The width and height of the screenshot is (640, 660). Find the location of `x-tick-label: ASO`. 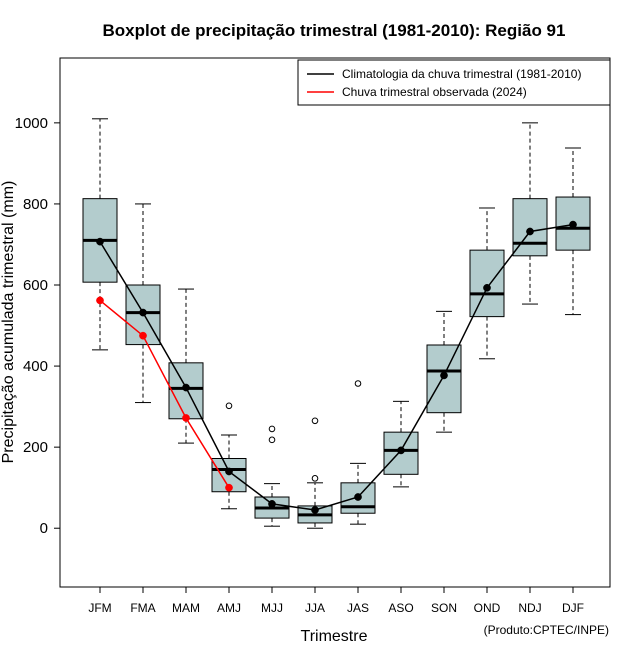

x-tick-label: ASO is located at coordinates (400, 608).